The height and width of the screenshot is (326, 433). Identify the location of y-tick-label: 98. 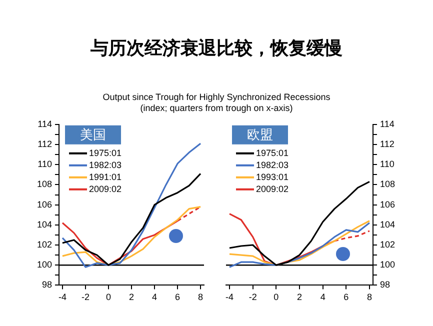
(47, 285).